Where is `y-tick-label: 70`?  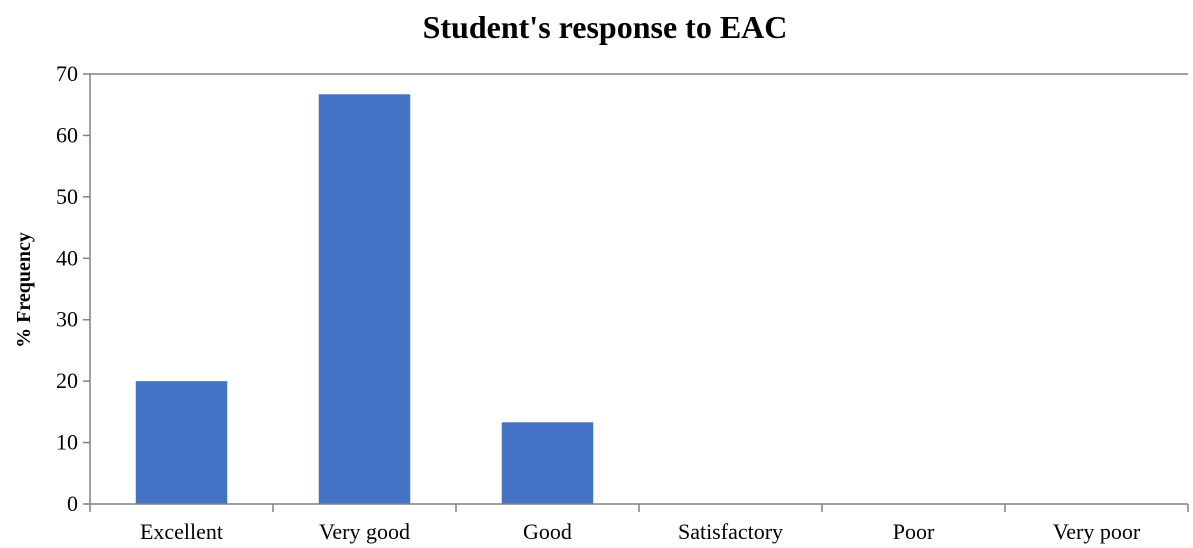
y-tick-label: 70 is located at coordinates (67, 73).